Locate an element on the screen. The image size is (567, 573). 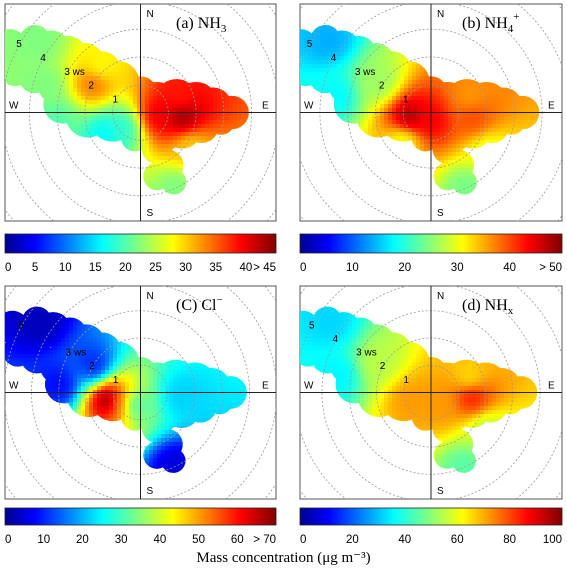
colorbar-tick-label: > 50 is located at coordinates (550, 268).